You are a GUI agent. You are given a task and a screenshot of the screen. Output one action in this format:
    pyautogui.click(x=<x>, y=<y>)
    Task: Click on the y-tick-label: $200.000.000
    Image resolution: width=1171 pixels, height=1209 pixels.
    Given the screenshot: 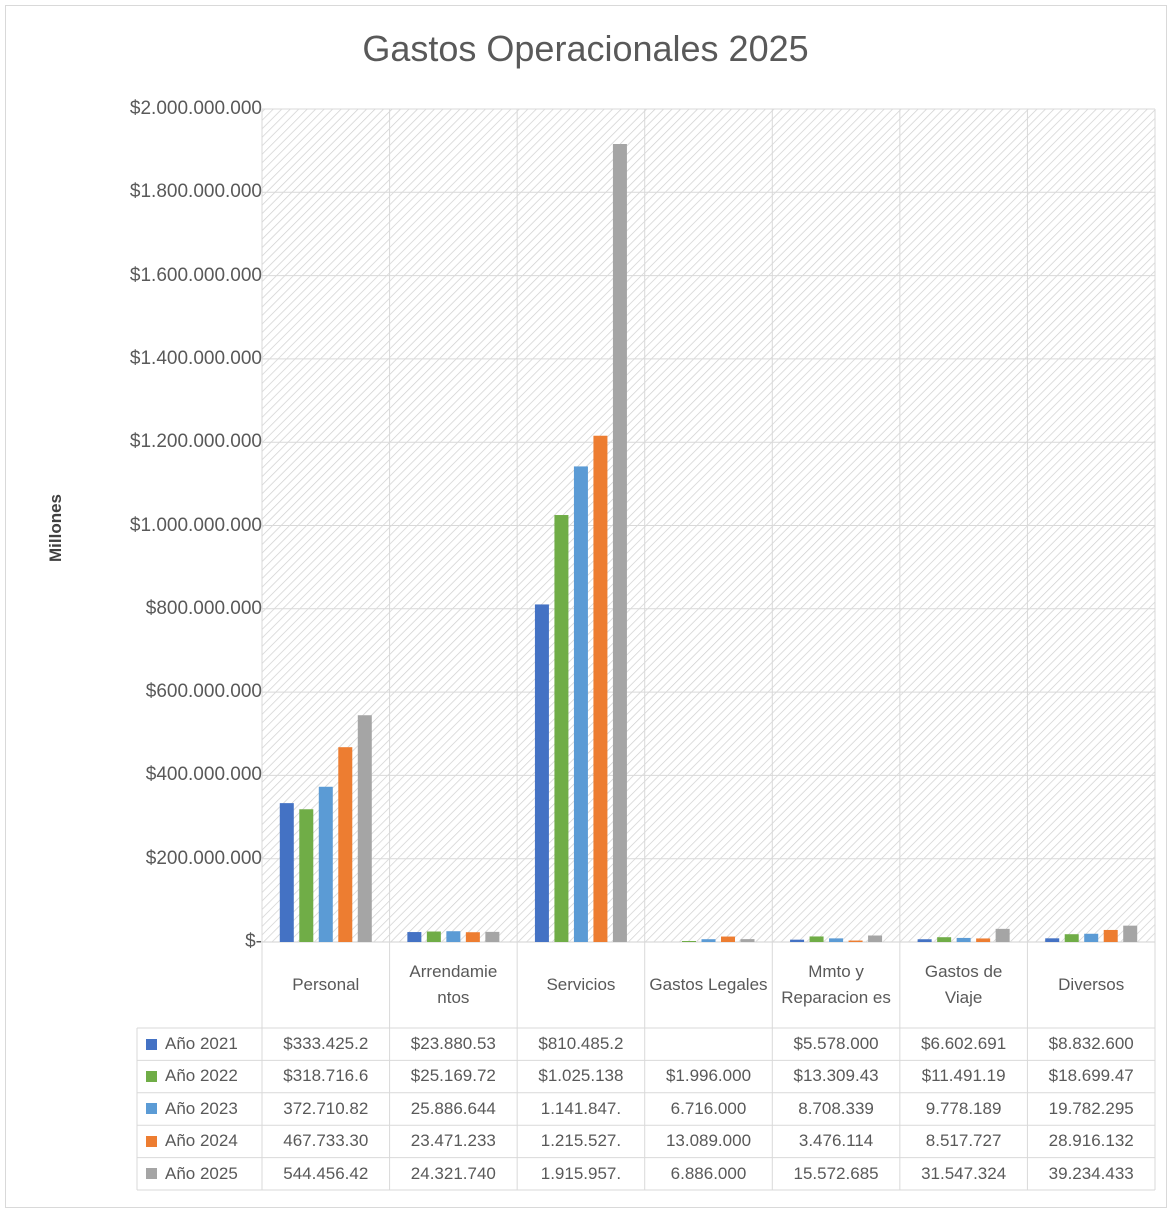 What is the action you would take?
    pyautogui.click(x=203, y=858)
    